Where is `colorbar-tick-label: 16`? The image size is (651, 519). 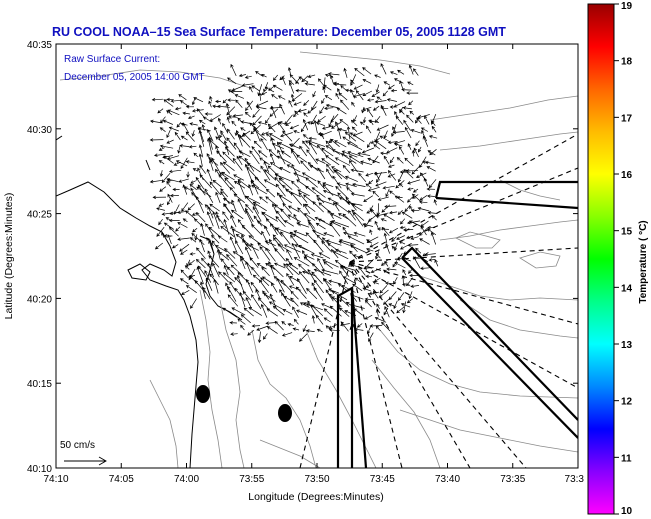
colorbar-tick-label: 16 is located at coordinates (627, 175).